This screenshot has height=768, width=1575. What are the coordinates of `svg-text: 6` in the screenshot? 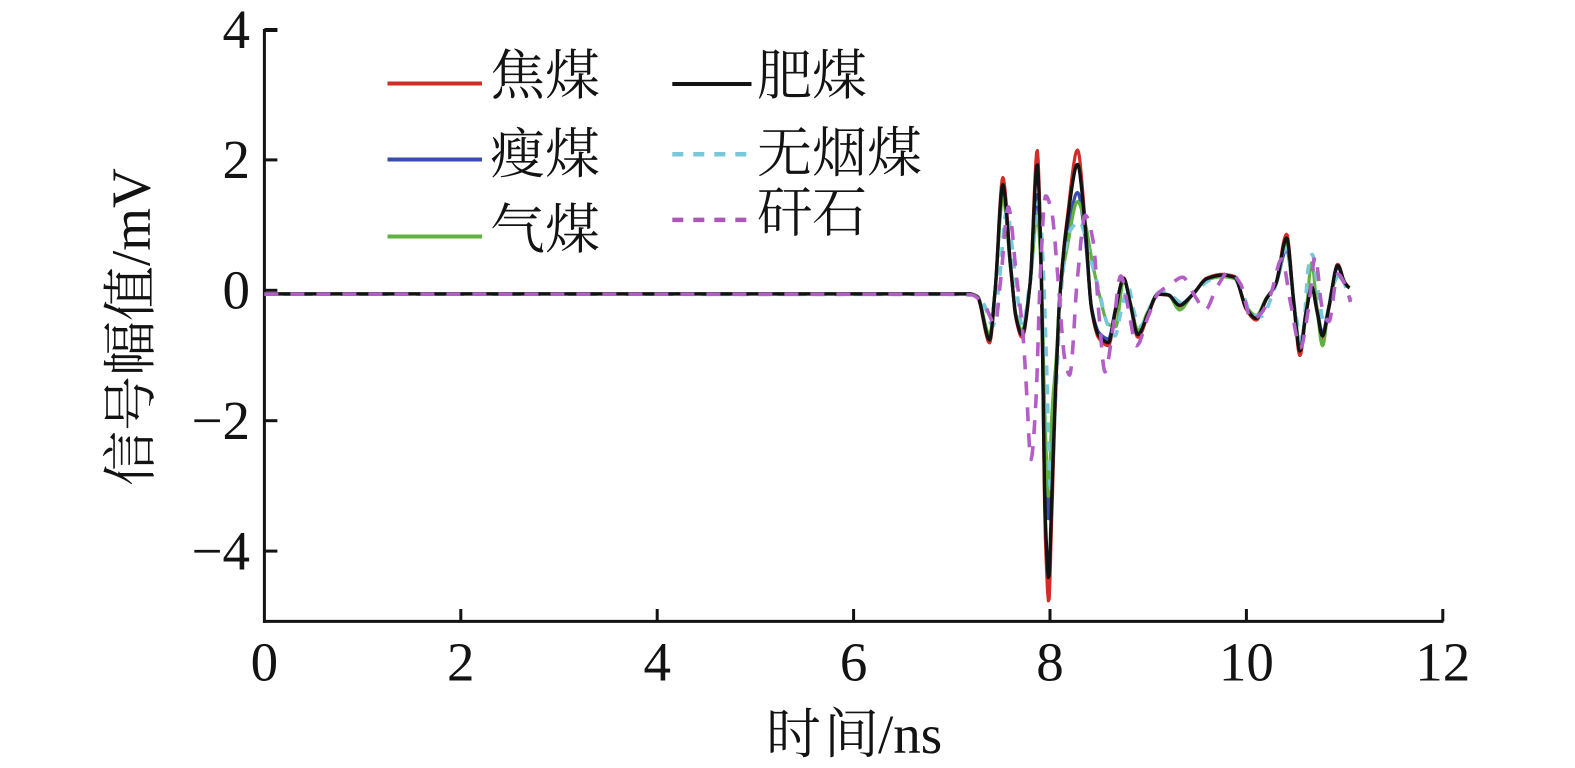 It's located at (854, 662).